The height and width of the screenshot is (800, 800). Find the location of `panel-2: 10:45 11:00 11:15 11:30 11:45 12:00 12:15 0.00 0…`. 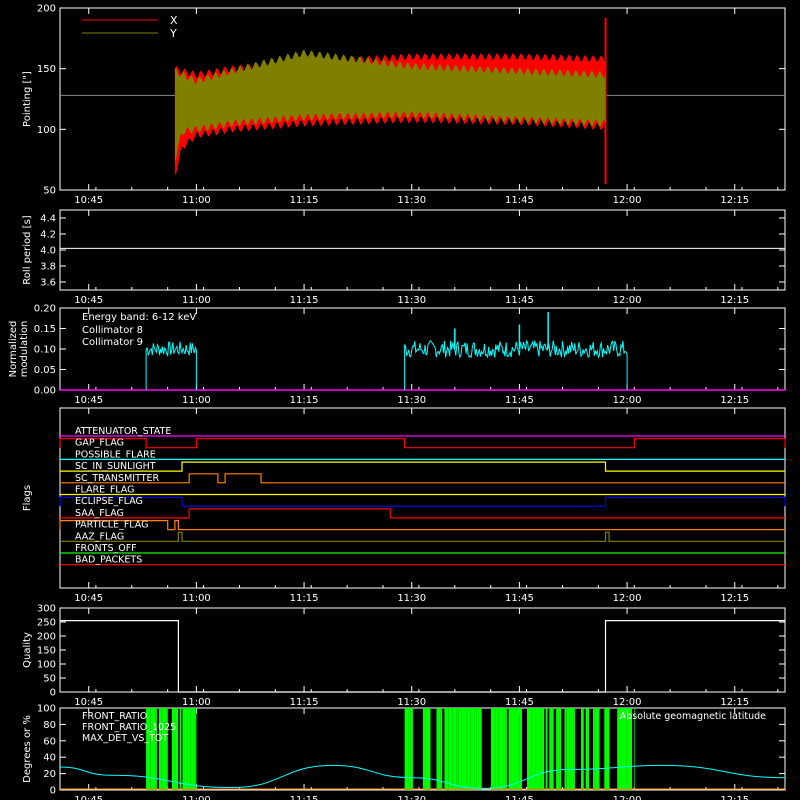

panel-2: 10:45 11:00 11:15 11:30 11:45 12:00 12:15 0.00 0… is located at coordinates (397, 355).